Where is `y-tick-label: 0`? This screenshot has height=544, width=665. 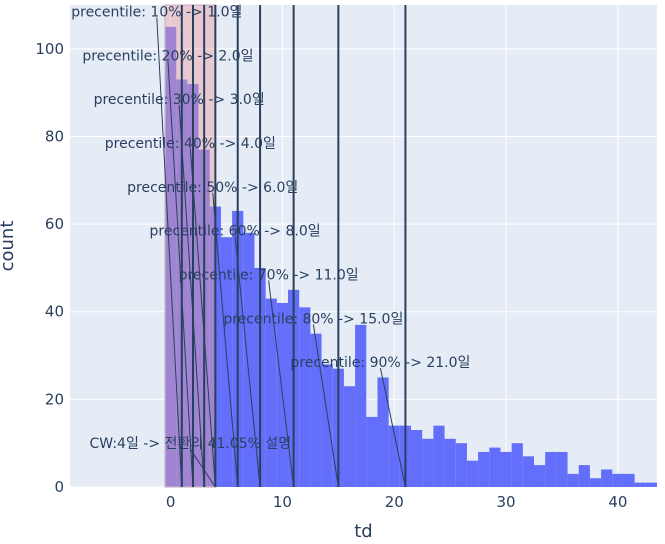
y-tick-label: 0 is located at coordinates (59, 487).